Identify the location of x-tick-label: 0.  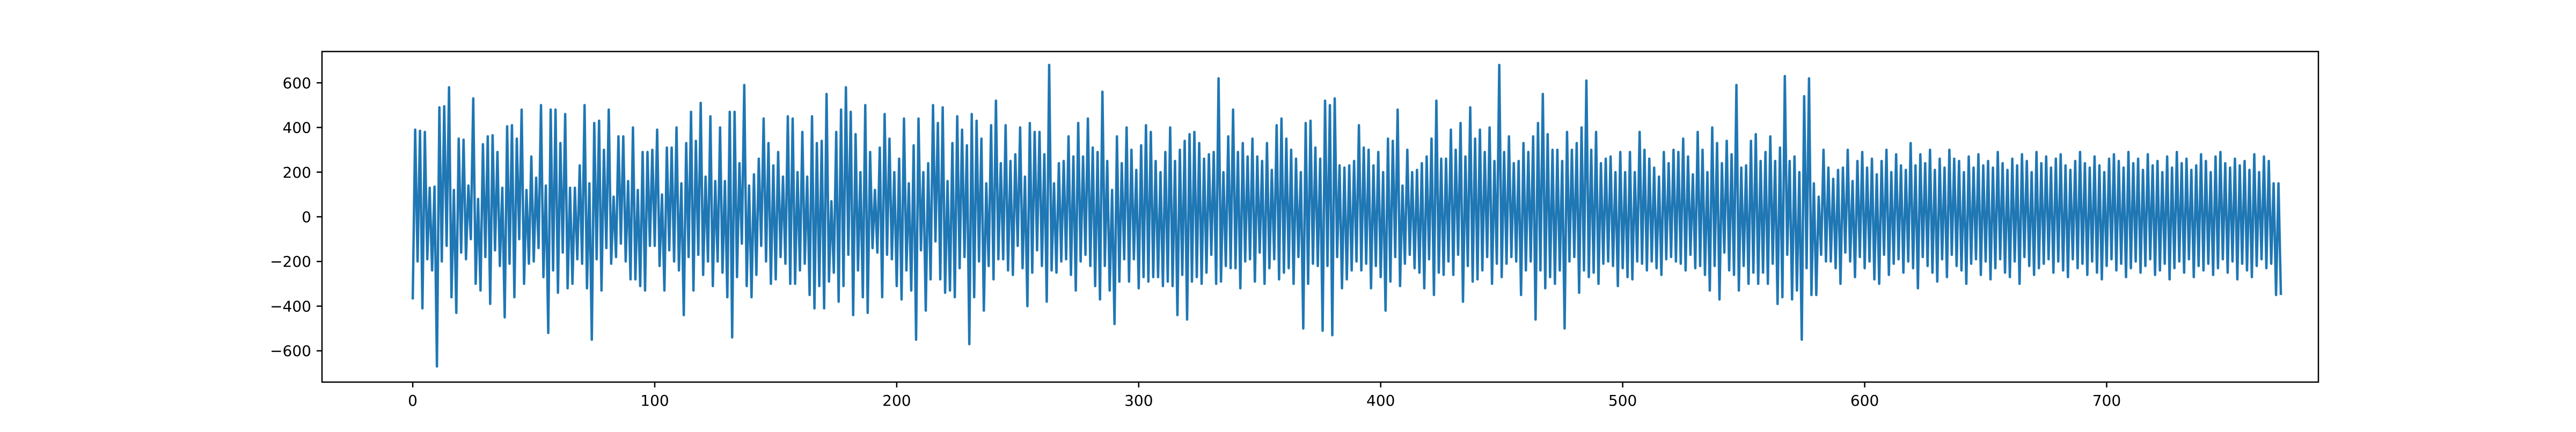
(413, 400).